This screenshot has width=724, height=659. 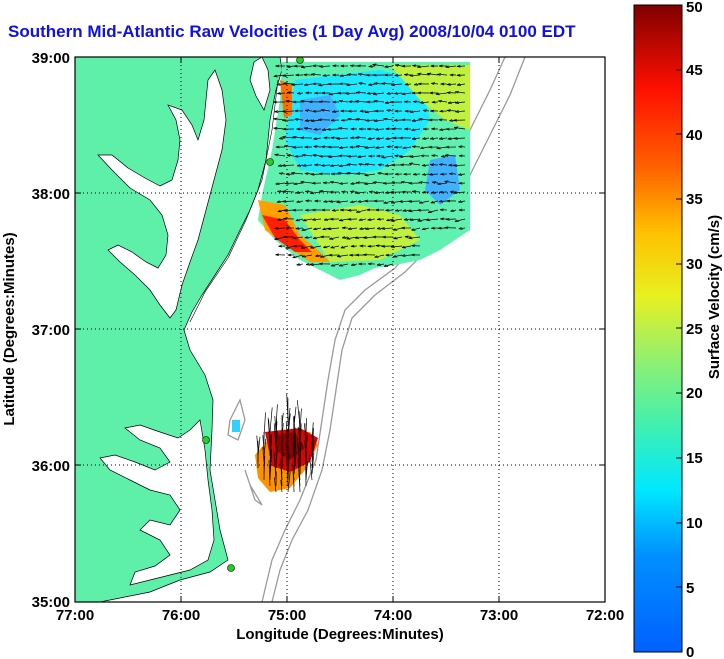 What do you see at coordinates (157, 502) in the screenshot?
I see `pamlico-sound` at bounding box center [157, 502].